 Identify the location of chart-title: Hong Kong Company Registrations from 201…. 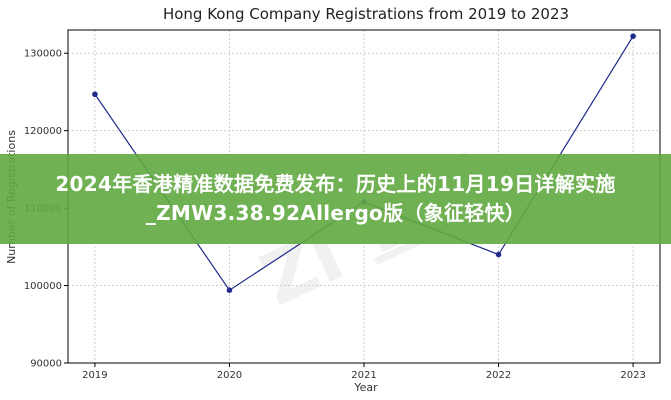
(366, 14).